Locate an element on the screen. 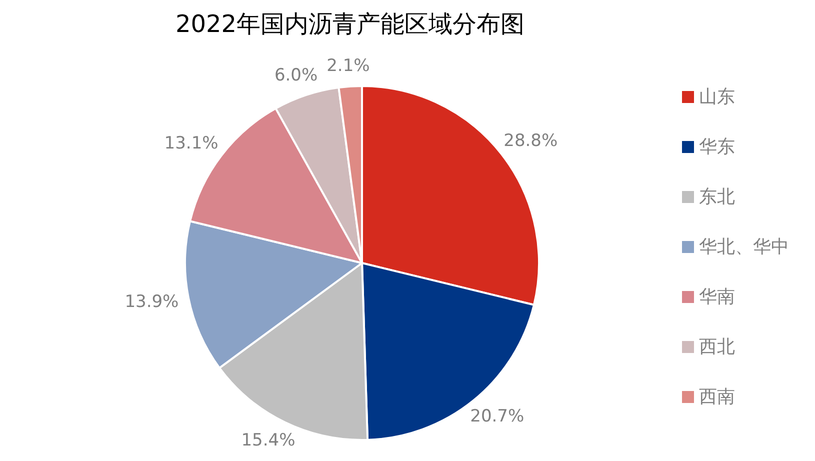 The image size is (815, 461). data-label: 6.0% is located at coordinates (296, 76).